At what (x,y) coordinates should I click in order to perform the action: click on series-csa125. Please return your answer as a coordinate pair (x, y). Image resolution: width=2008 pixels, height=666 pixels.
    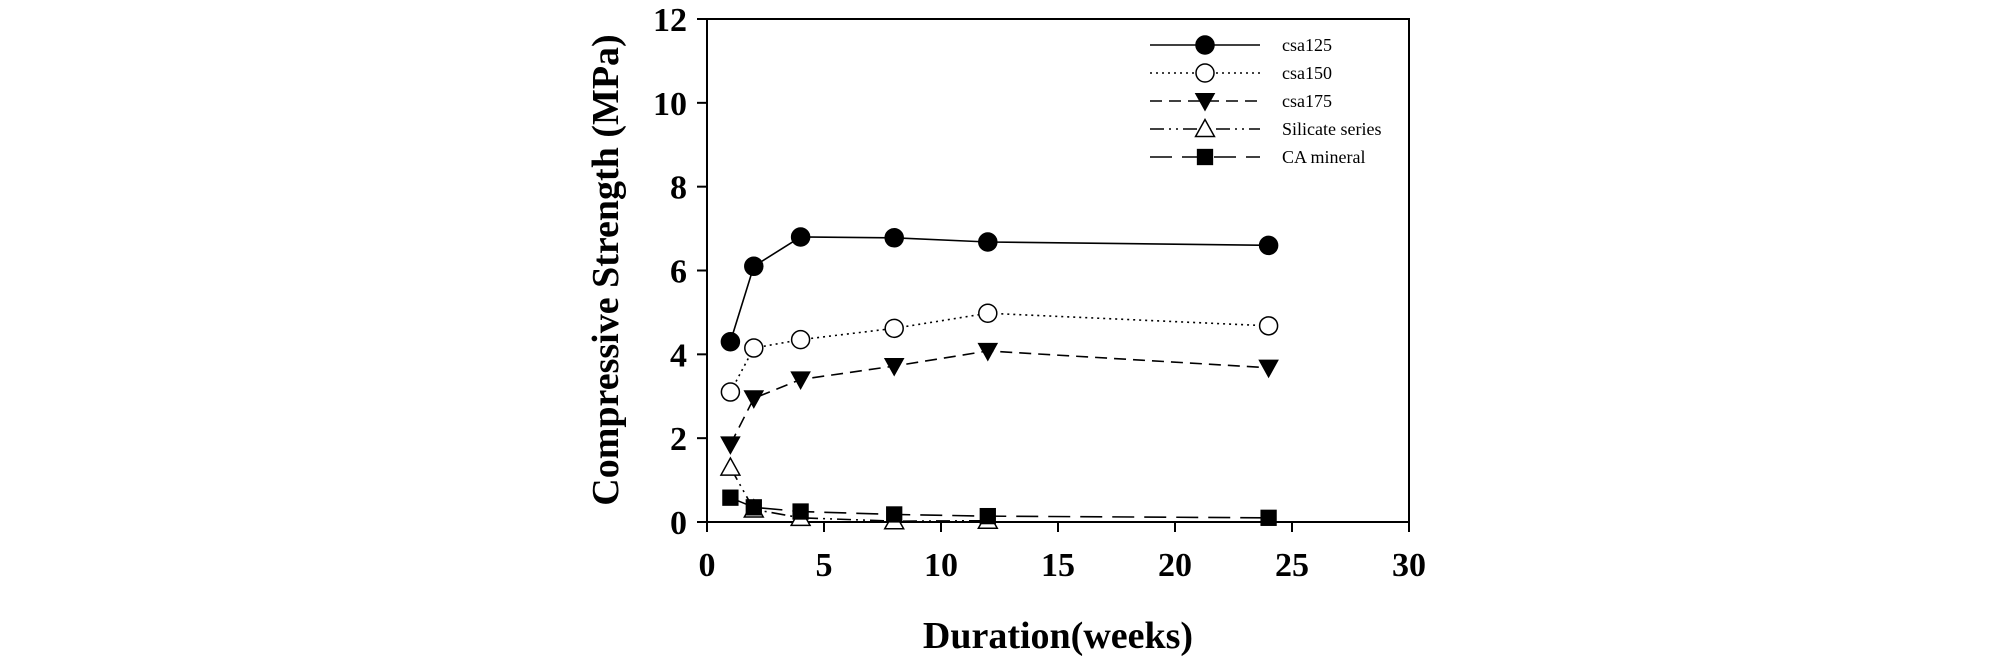
    Looking at the image, I should click on (999, 289).